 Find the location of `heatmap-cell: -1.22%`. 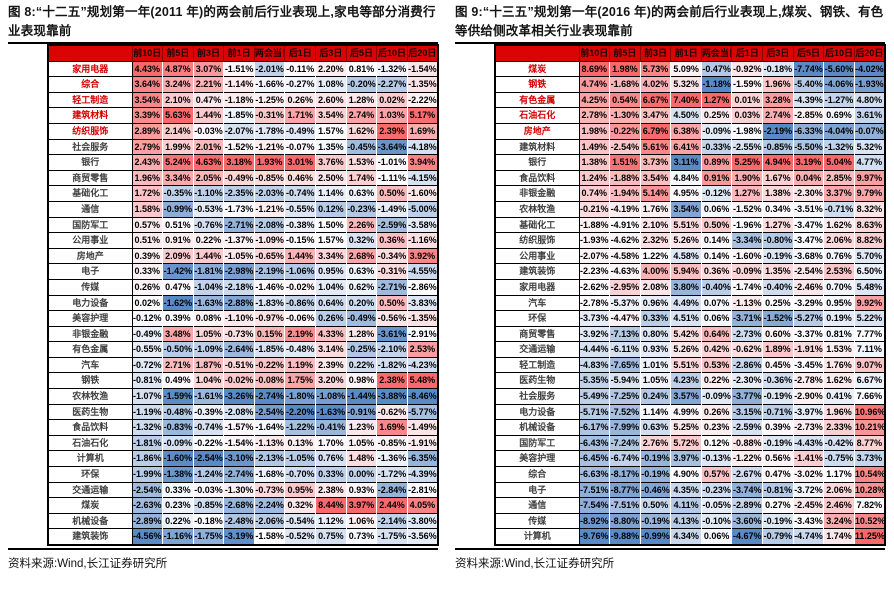

heatmap-cell: -1.22% is located at coordinates (300, 427).